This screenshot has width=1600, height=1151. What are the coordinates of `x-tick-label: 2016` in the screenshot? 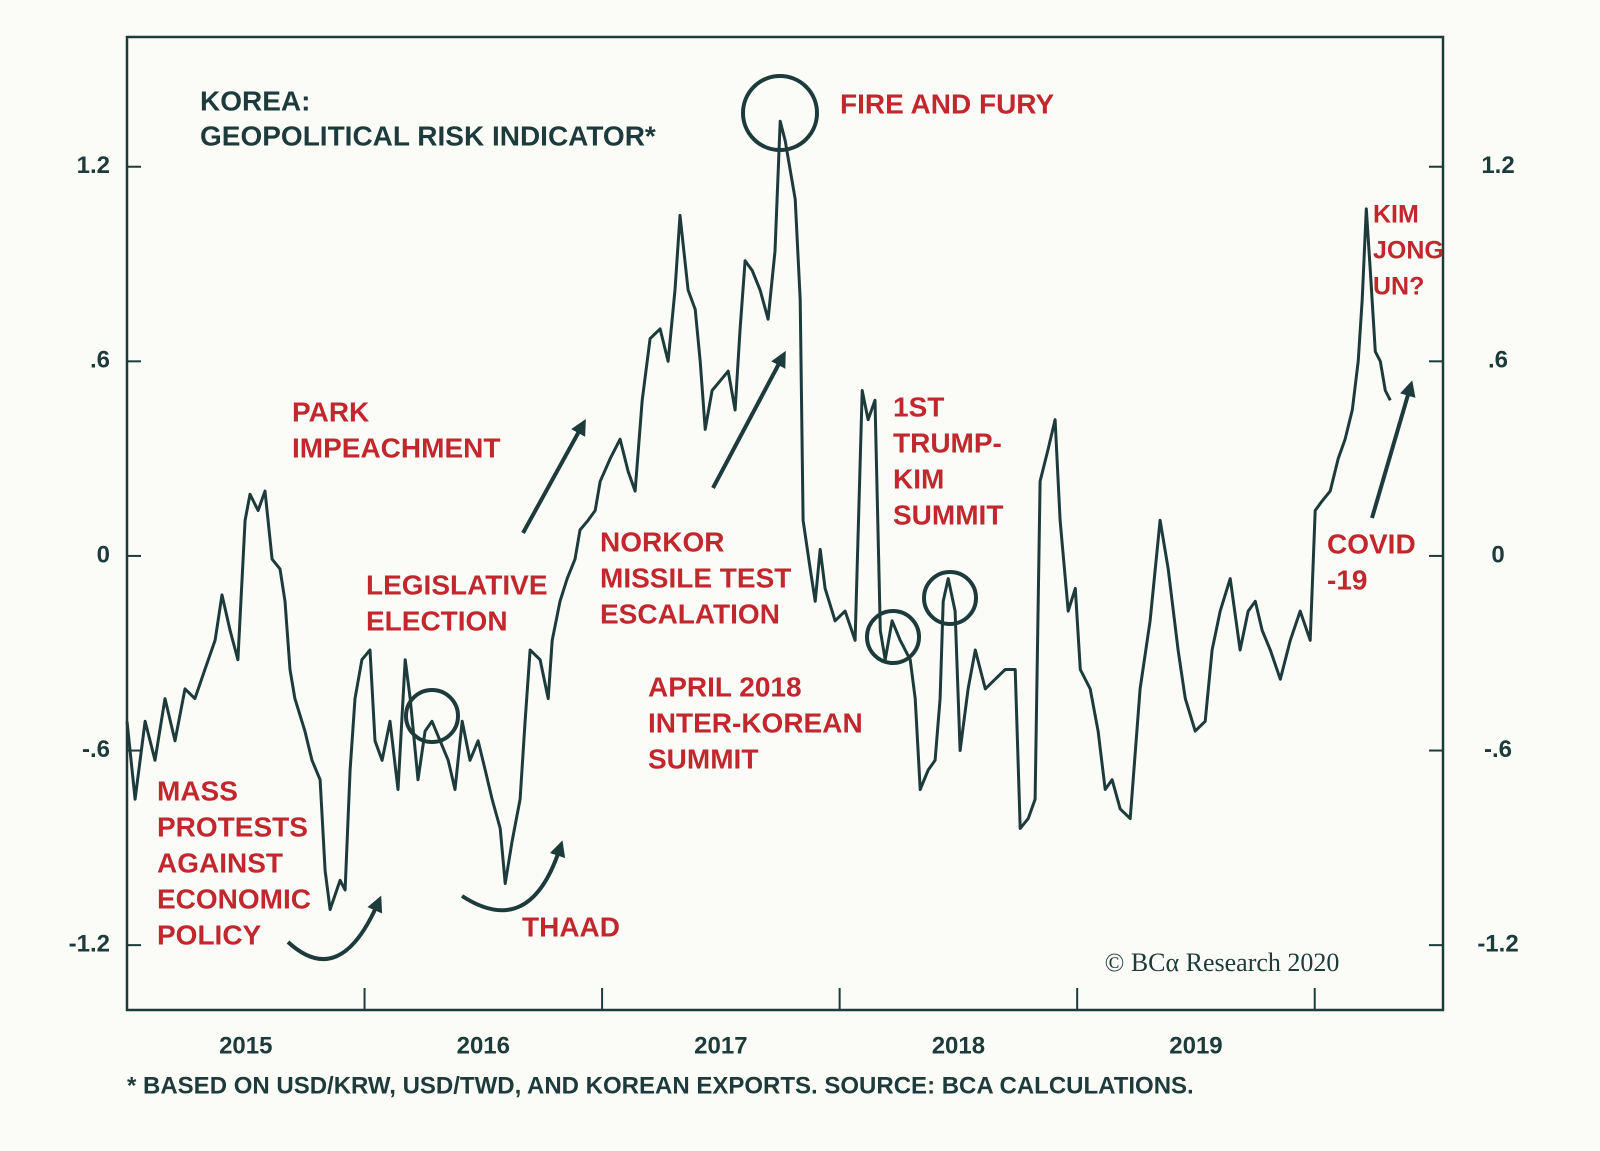 It's located at (483, 1045).